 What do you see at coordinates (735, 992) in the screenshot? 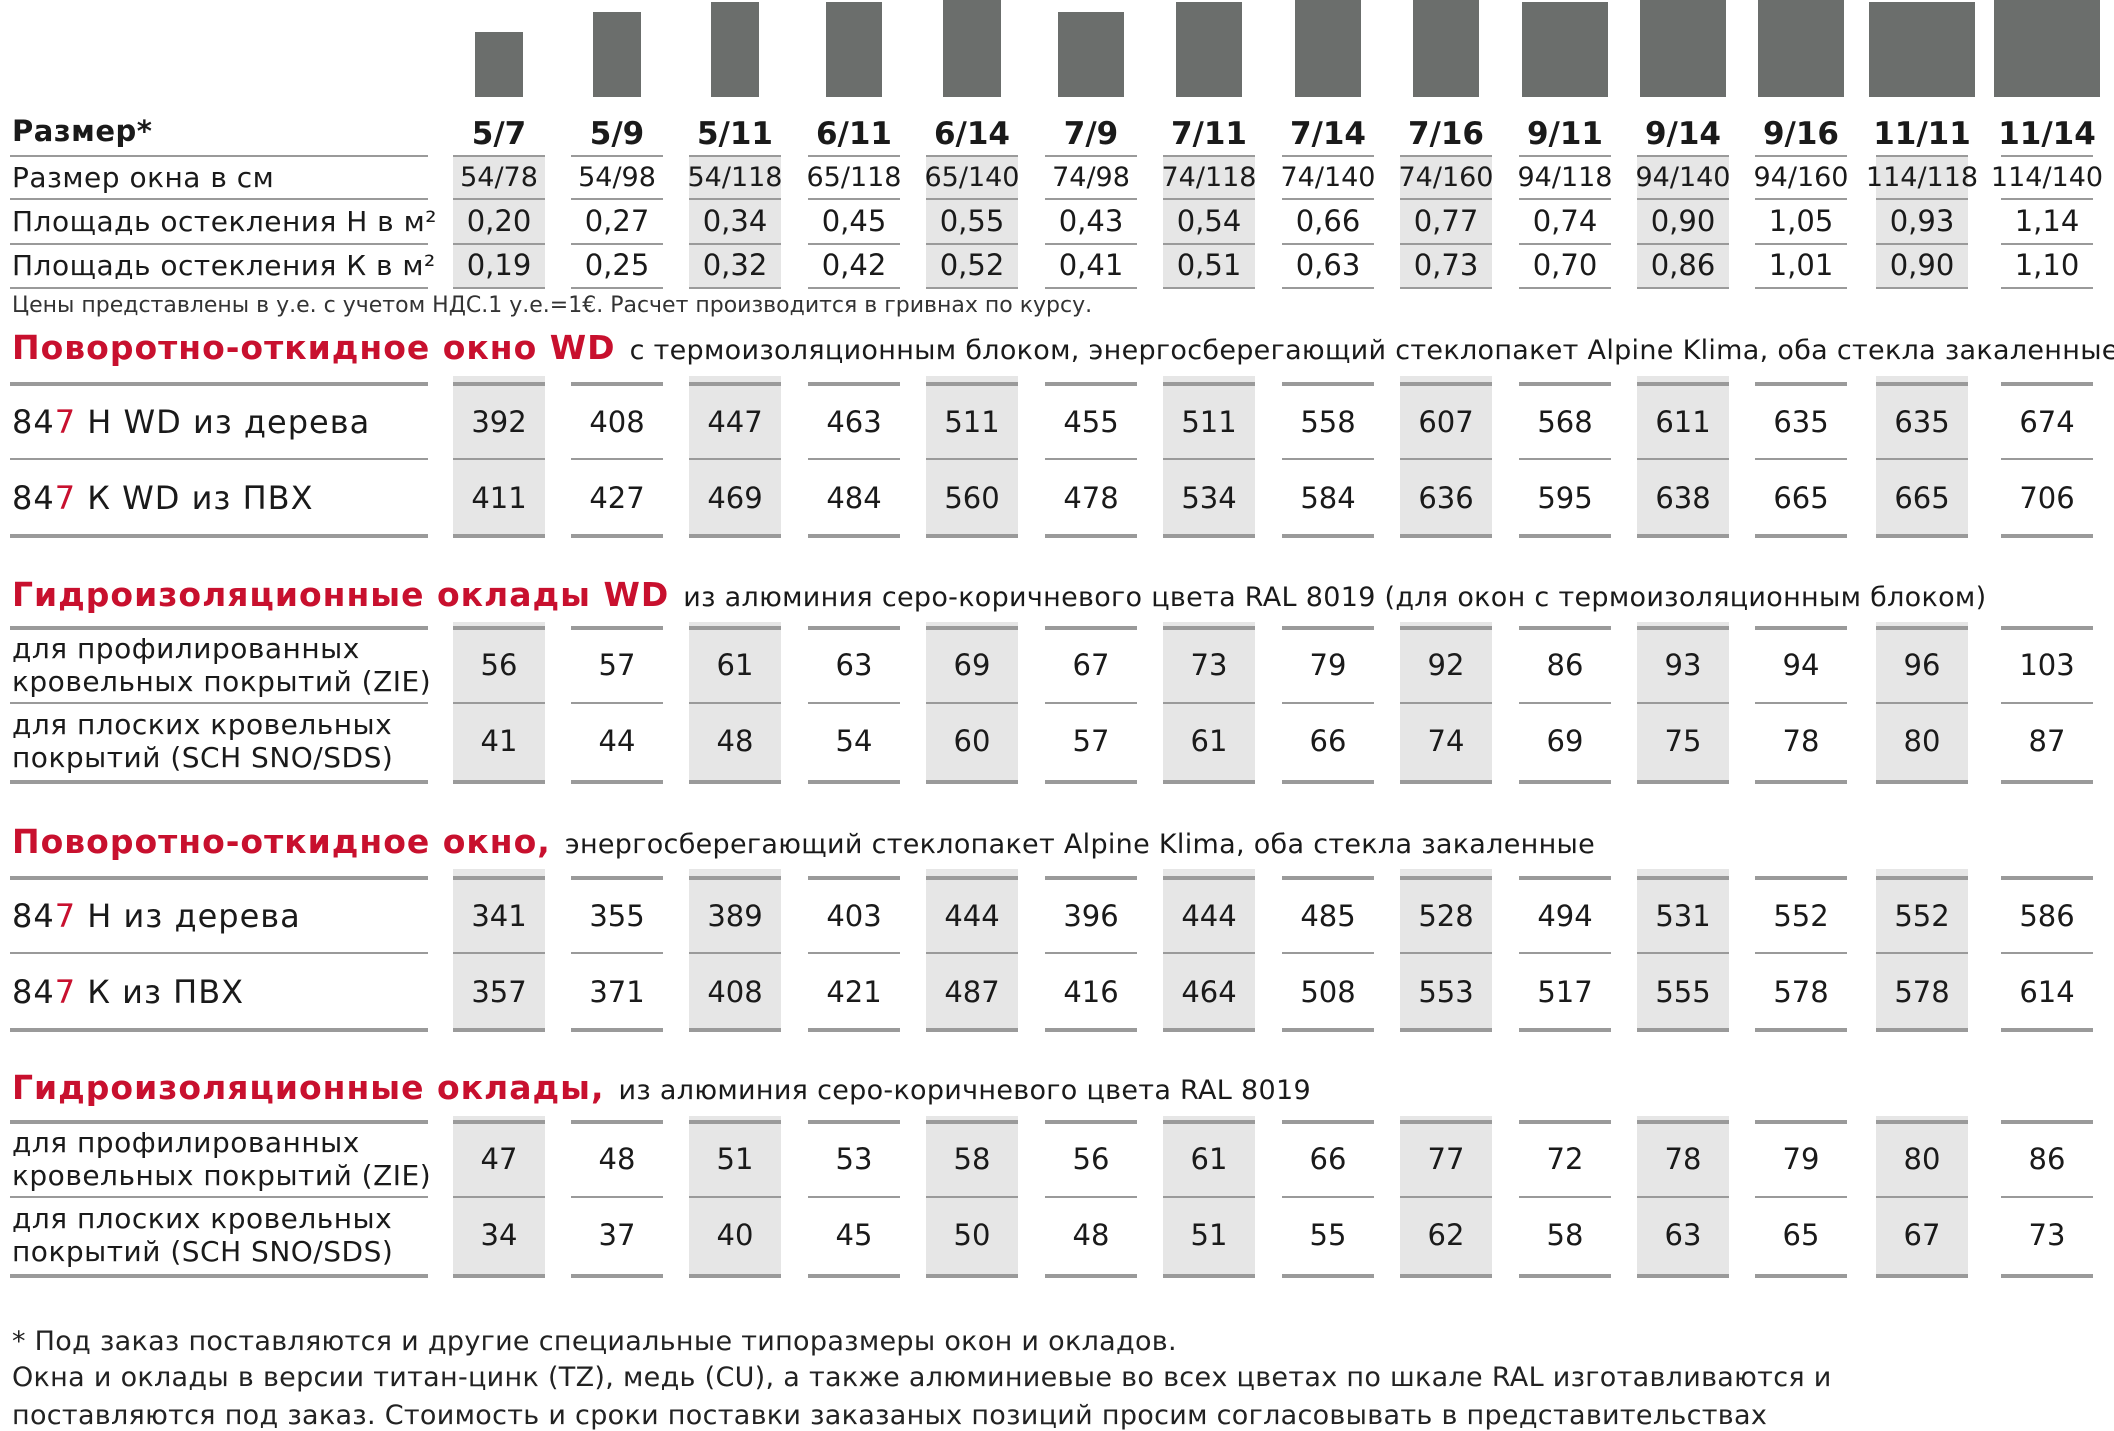
I see `table-cell: 408` at bounding box center [735, 992].